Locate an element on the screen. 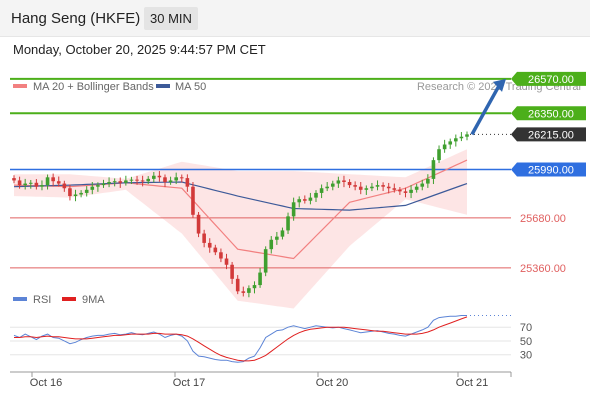  ma20-legend-swatch is located at coordinates (20, 86).